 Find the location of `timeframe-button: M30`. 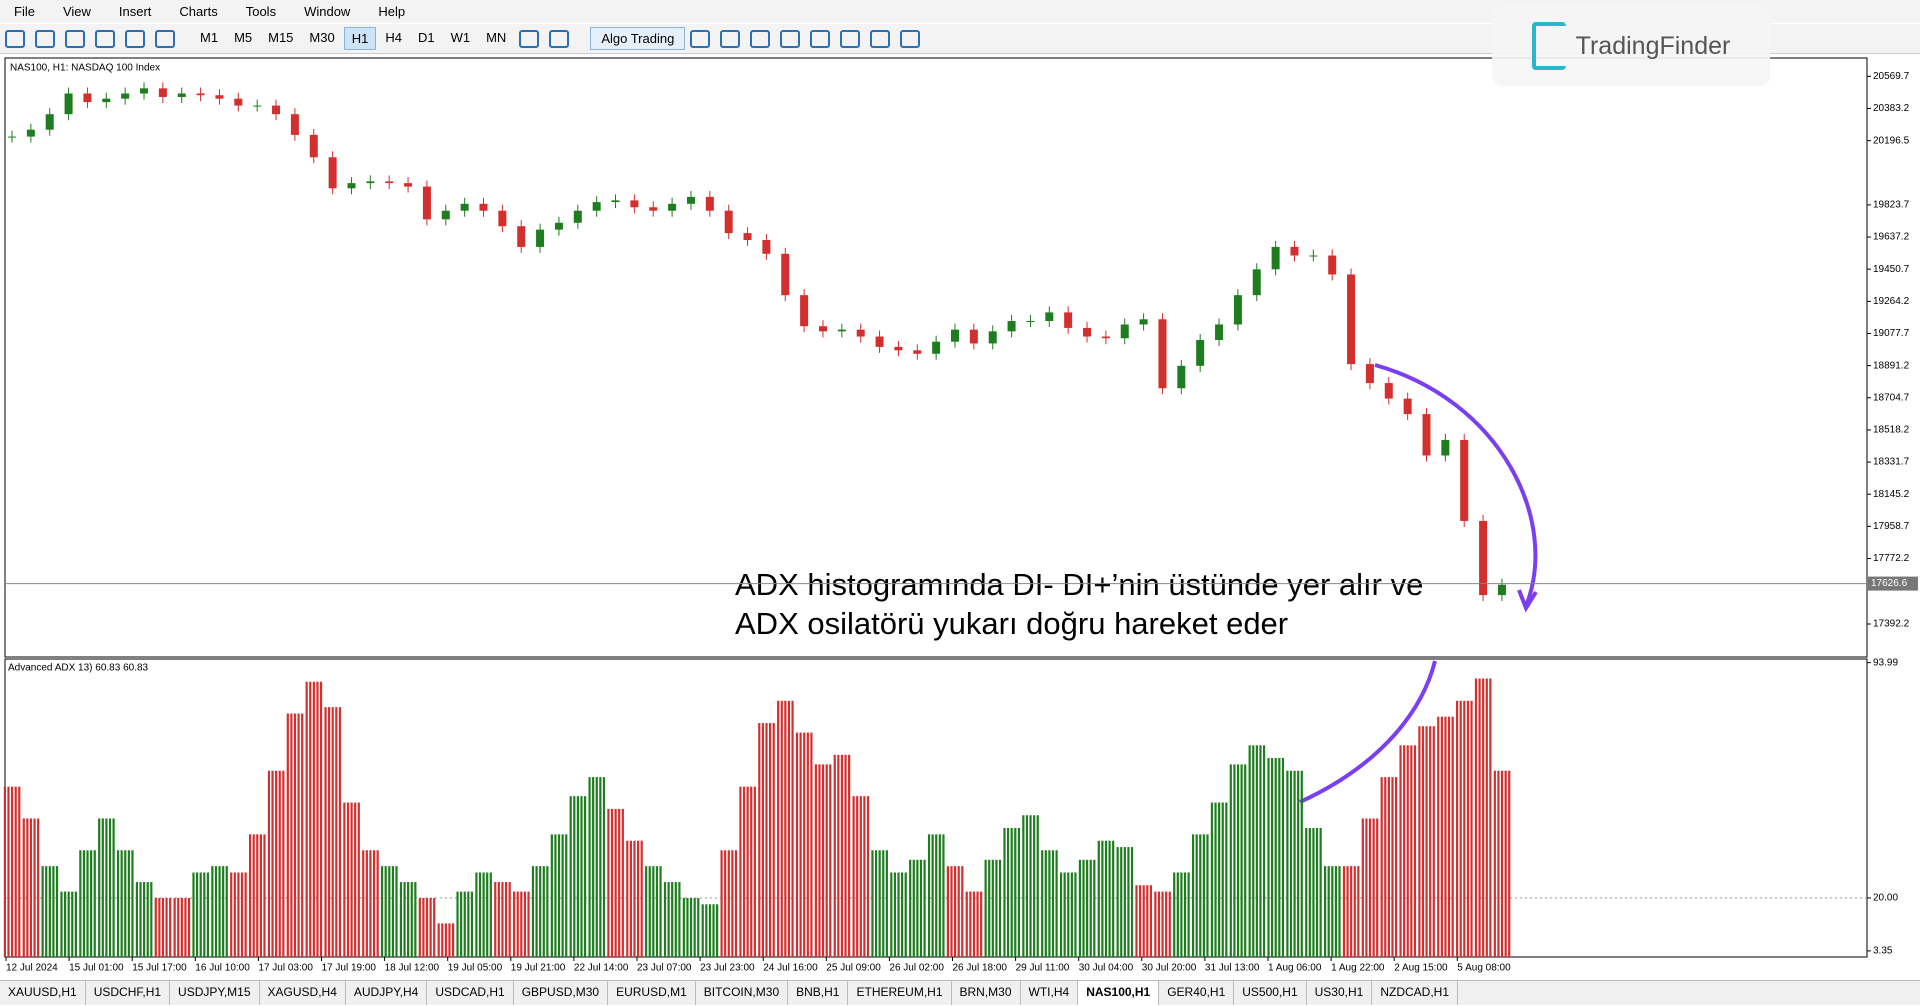

timeframe-button: M30 is located at coordinates (322, 37).